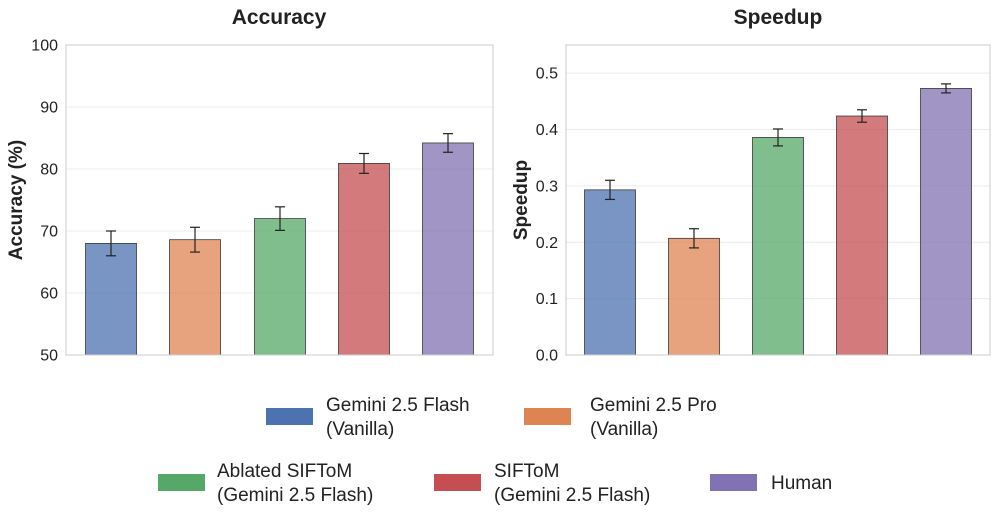 The image size is (997, 523). I want to click on legend-label: Gemini 2.5 Pro, so click(653, 405).